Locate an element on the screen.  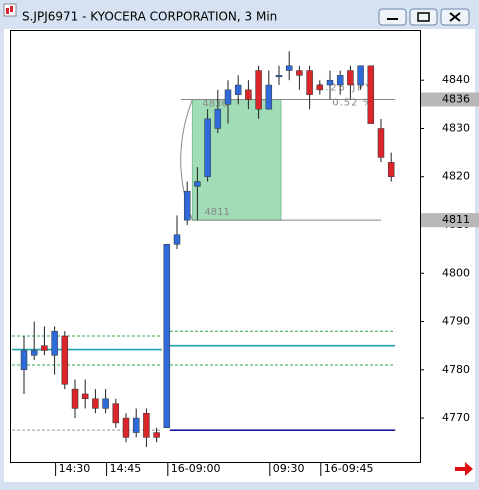
measure-low-label: 4811 is located at coordinates (216, 212).